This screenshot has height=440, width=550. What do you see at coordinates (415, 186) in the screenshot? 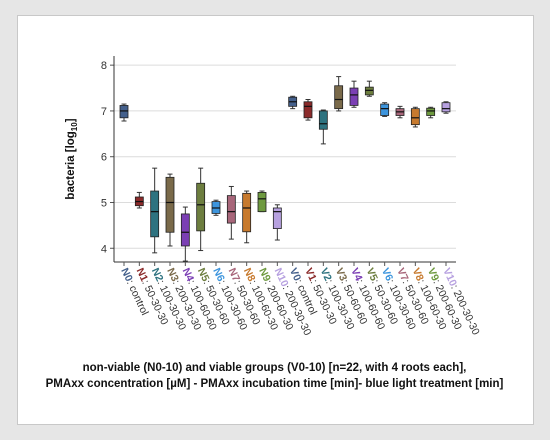
I see `box-V8` at bounding box center [415, 186].